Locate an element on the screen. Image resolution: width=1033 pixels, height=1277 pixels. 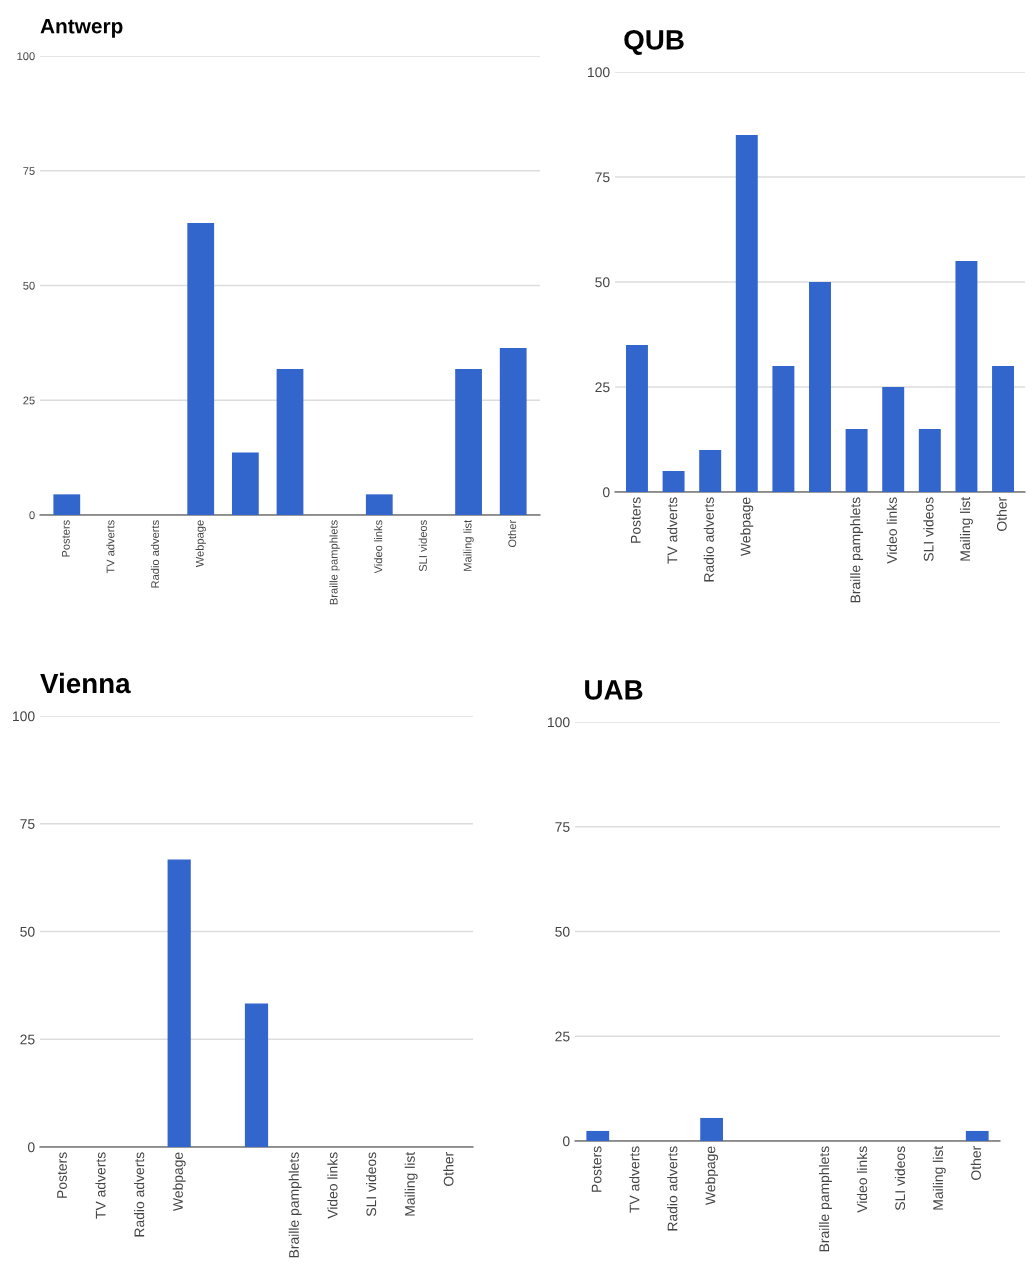
chart-title: Antwerp is located at coordinates (81, 28).